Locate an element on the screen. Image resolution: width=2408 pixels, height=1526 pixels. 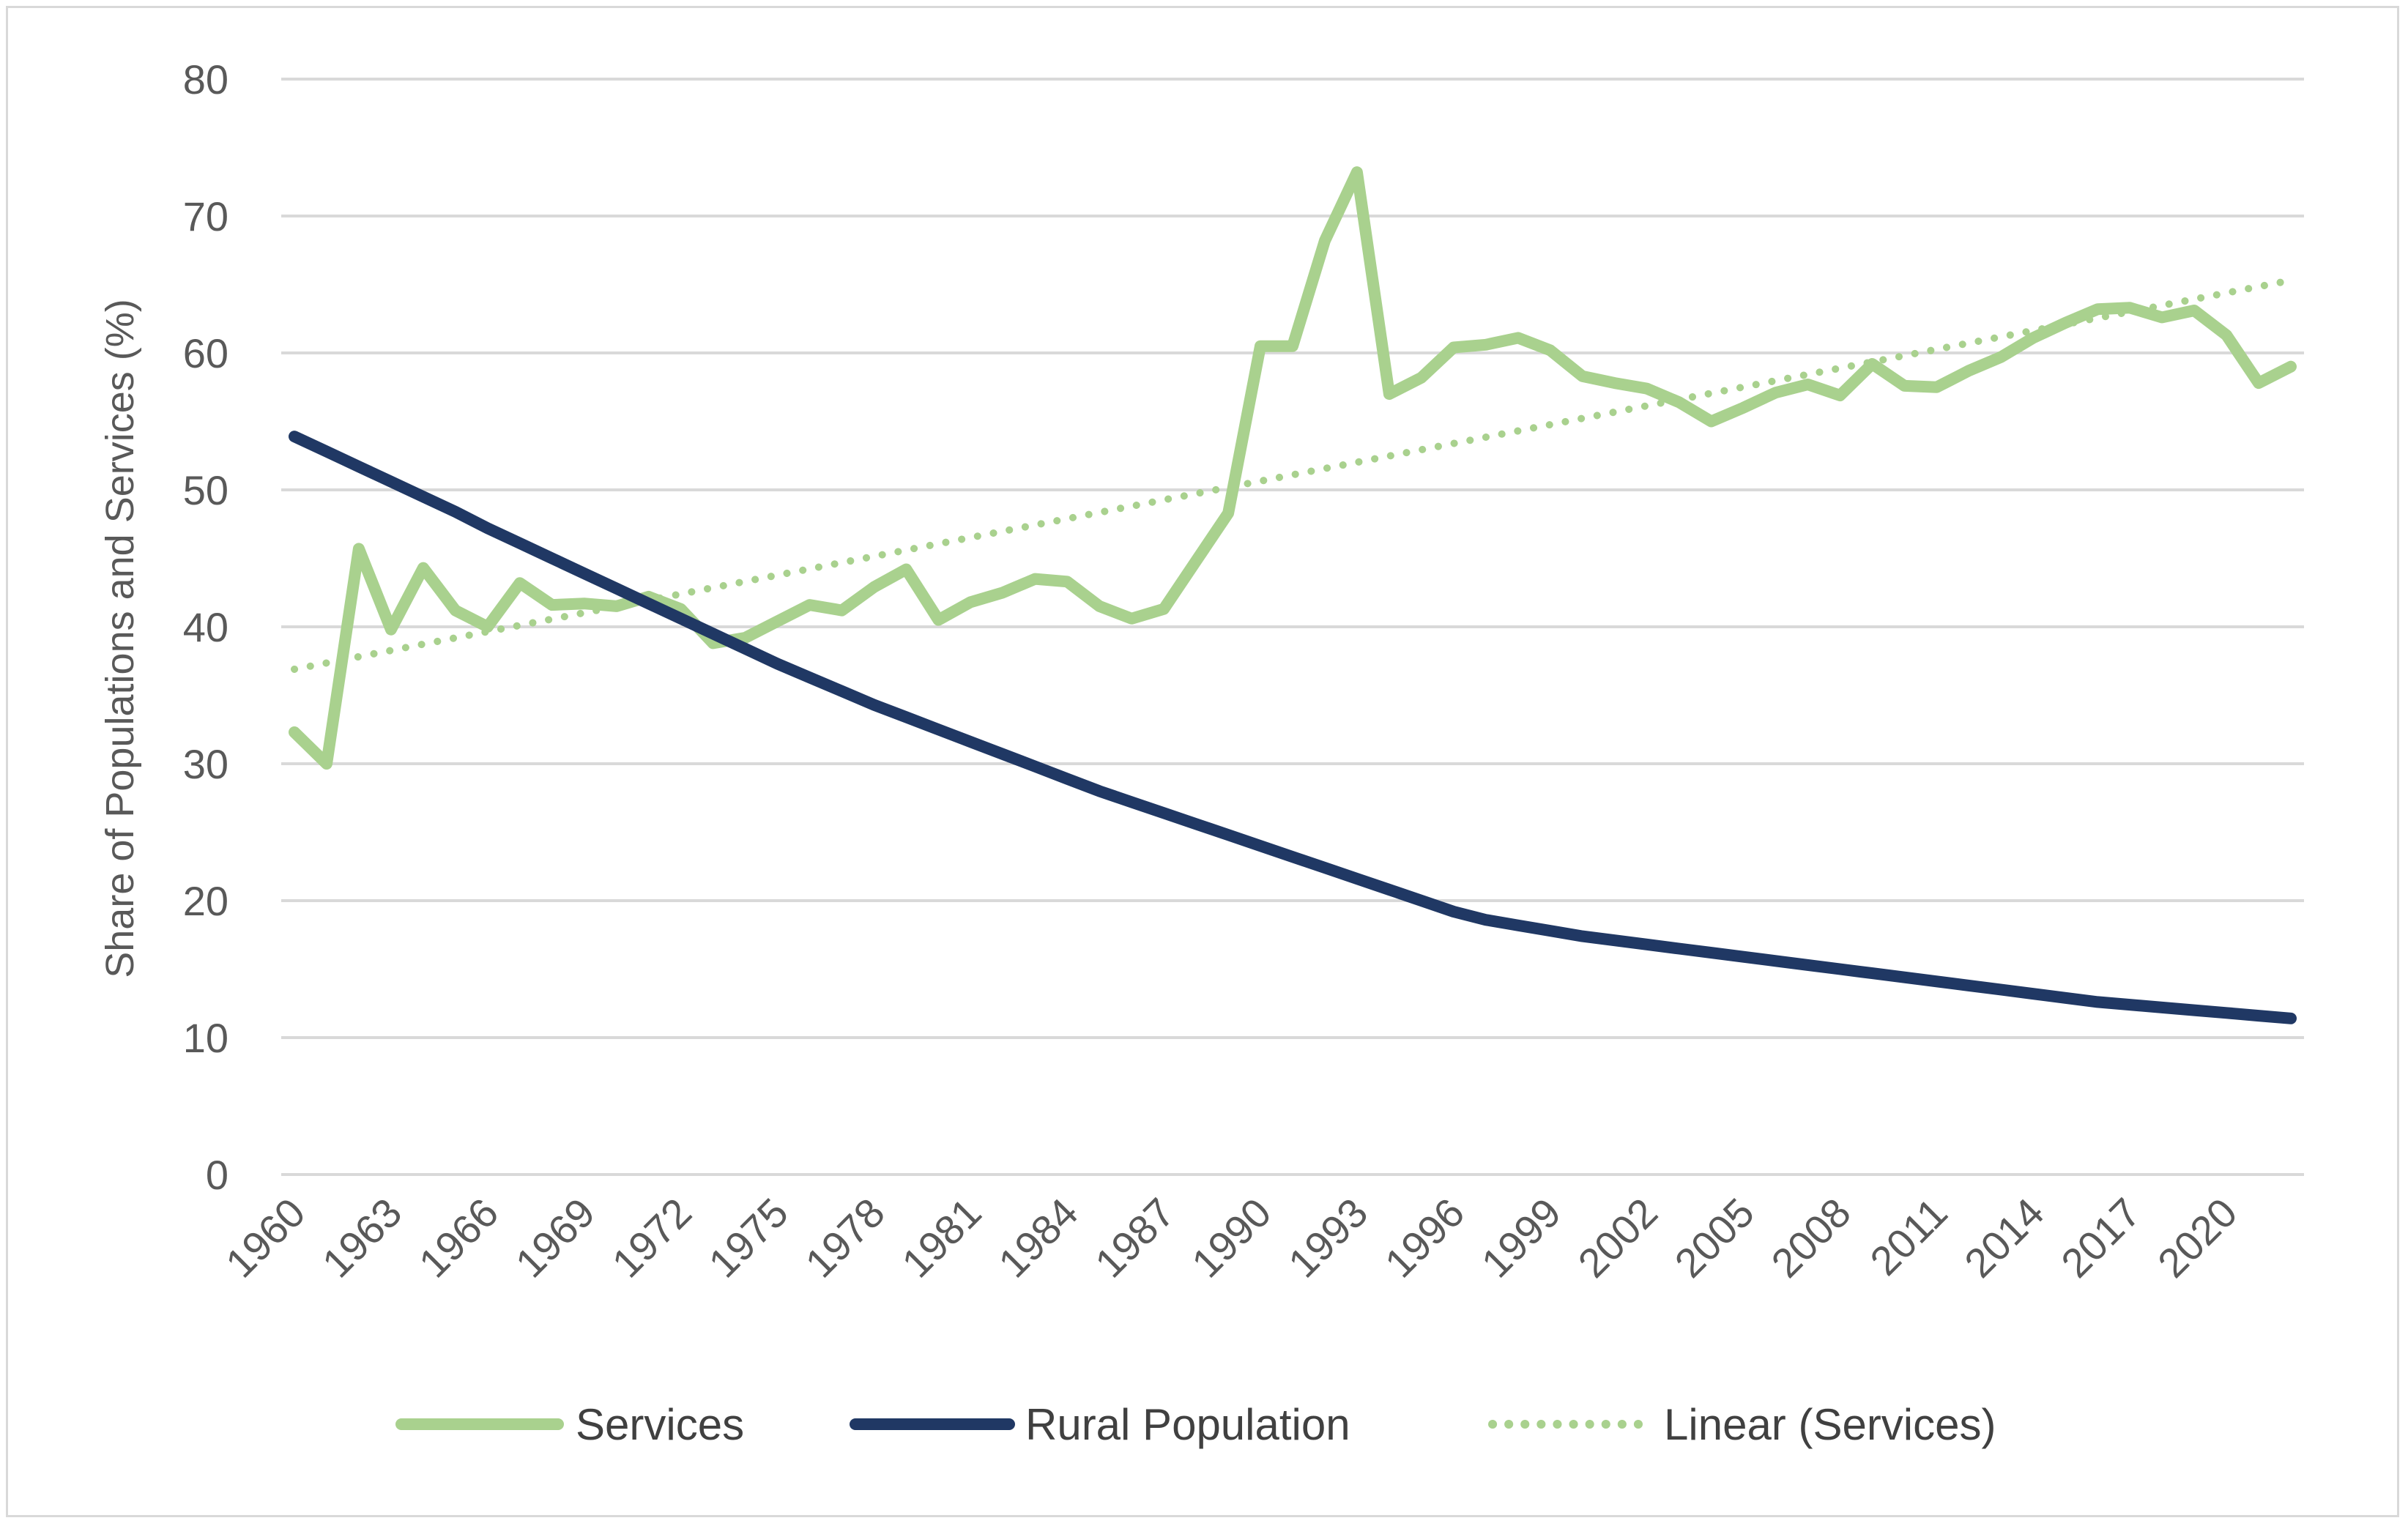
y-tick-label: 40 is located at coordinates (205, 627).